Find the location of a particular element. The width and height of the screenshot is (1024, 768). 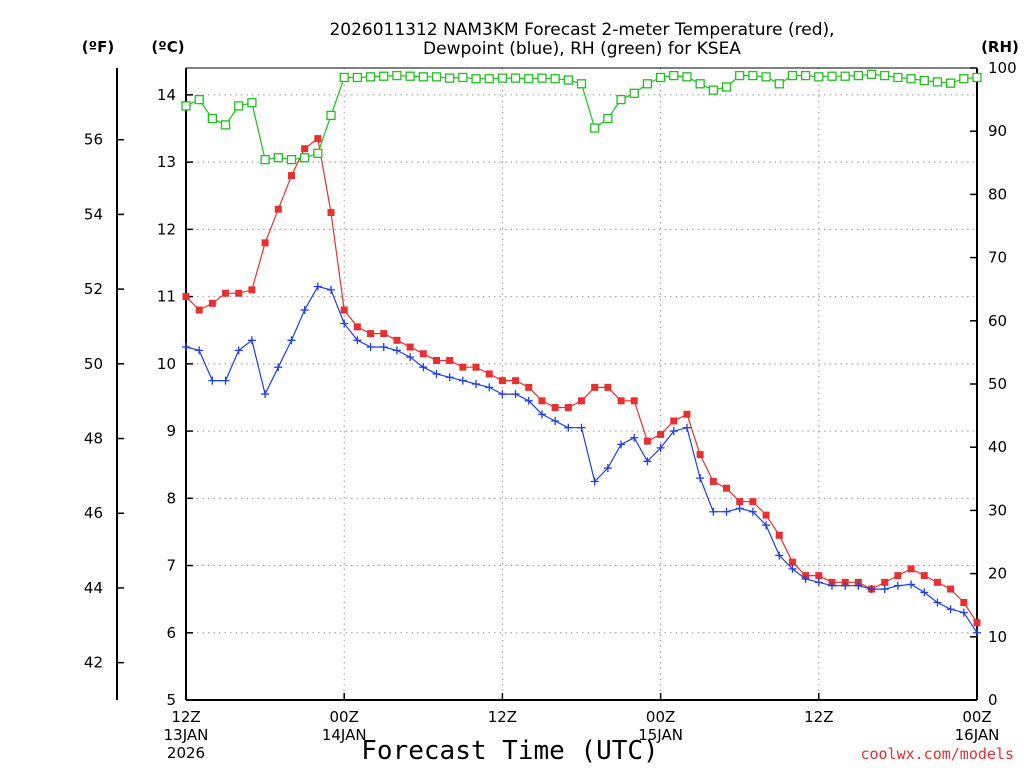

x-tick-label: 00Z is located at coordinates (660, 717).